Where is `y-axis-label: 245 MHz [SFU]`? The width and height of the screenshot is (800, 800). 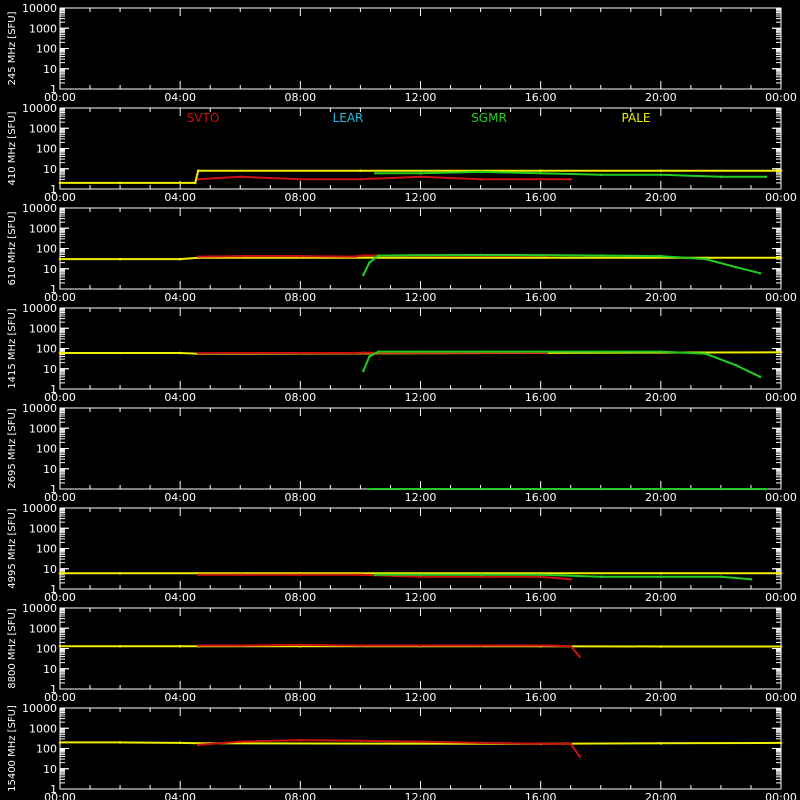
y-axis-label: 245 MHz [SFU] is located at coordinates (12, 48).